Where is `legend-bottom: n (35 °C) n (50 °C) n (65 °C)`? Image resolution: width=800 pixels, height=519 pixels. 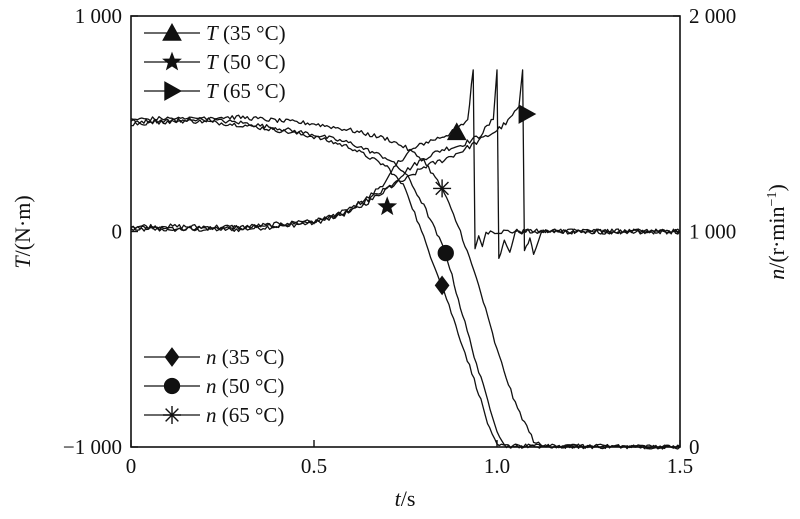
legend-bottom: n (35 °C) n (50 °C) n (65 °C) is located at coordinates (214, 386).